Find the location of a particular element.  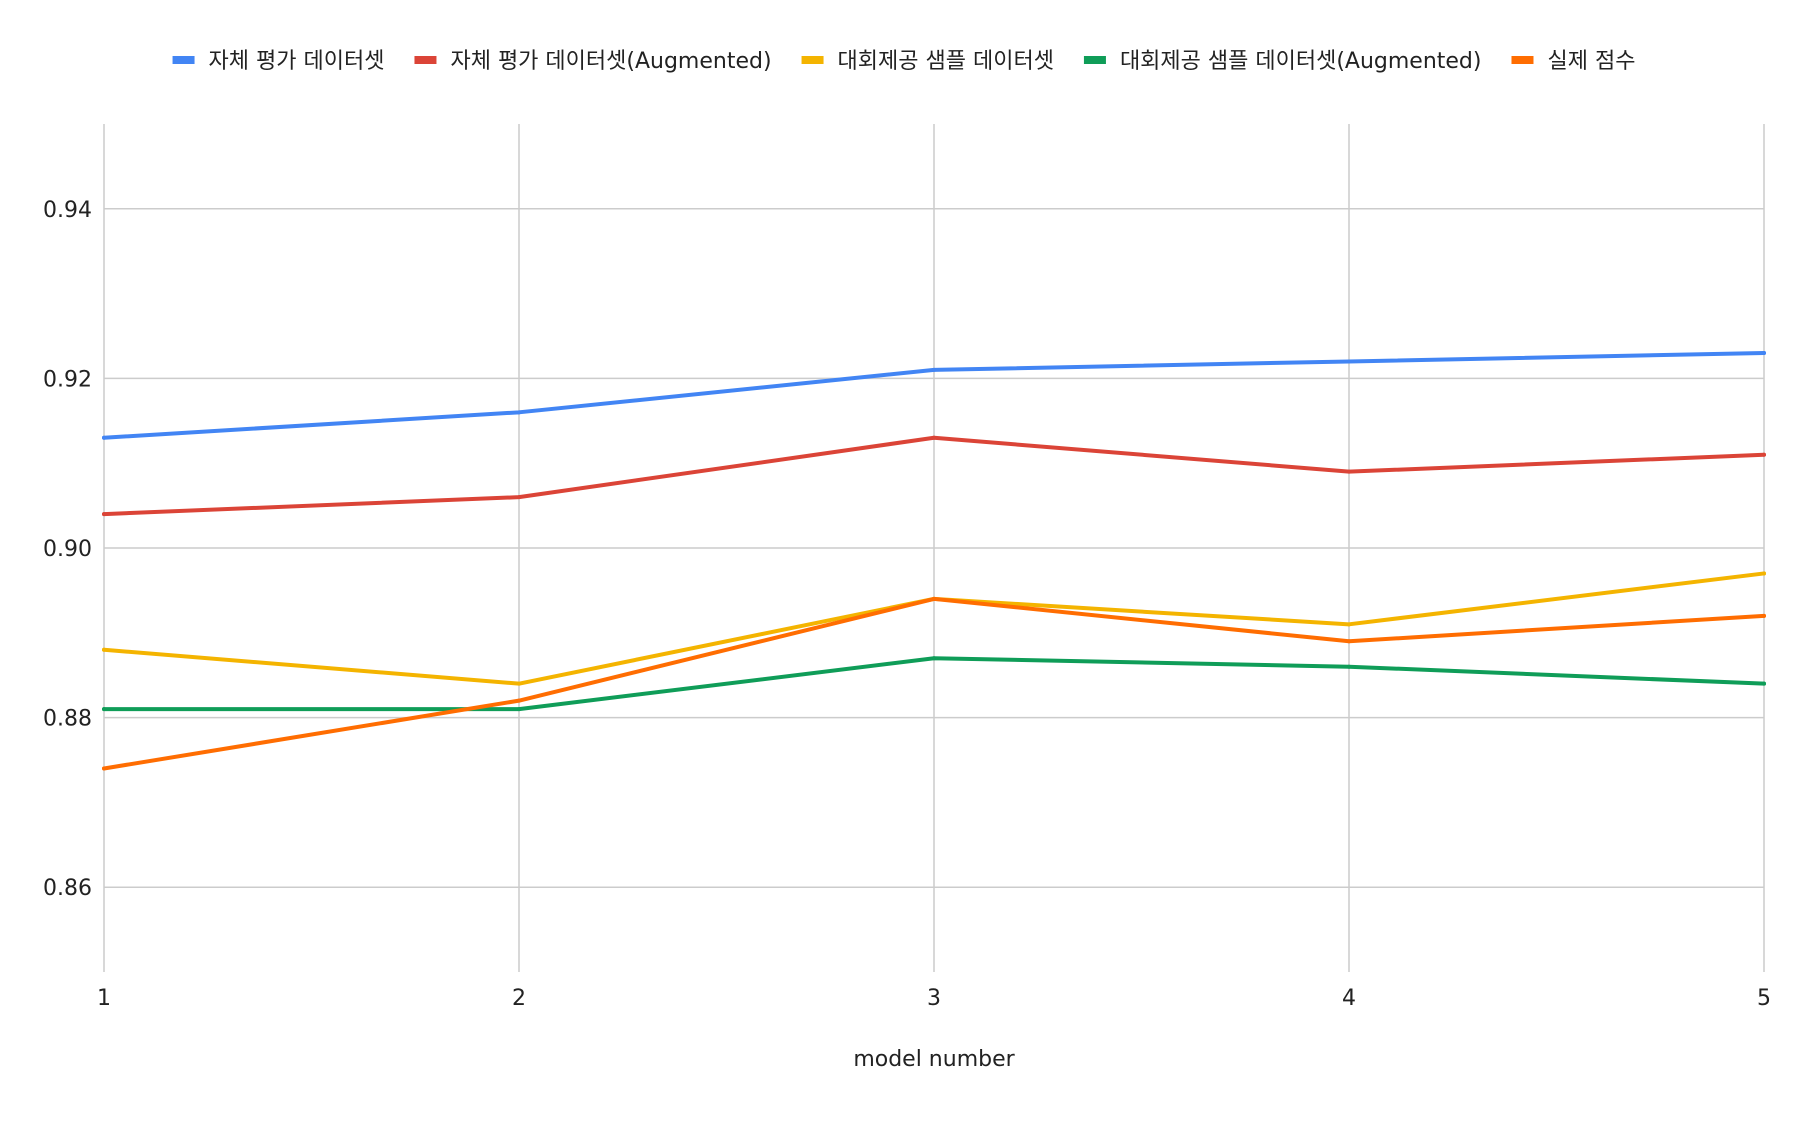

x-axis-title: model number is located at coordinates (934, 1059).